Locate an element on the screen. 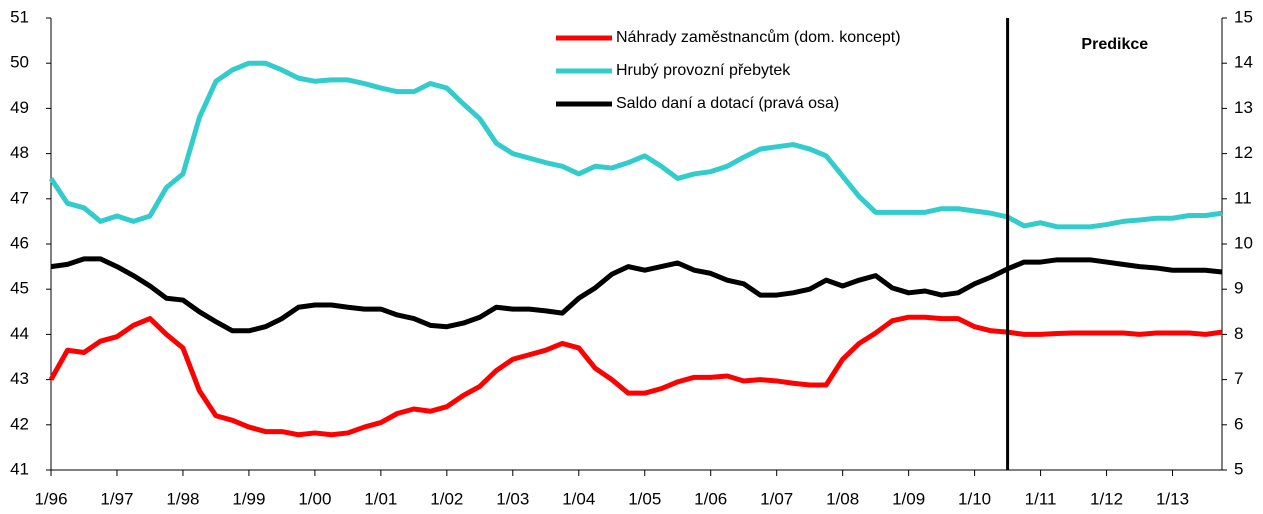 Image resolution: width=1263 pixels, height=514 pixels. x-tick-label: 1/09 is located at coordinates (908, 498).